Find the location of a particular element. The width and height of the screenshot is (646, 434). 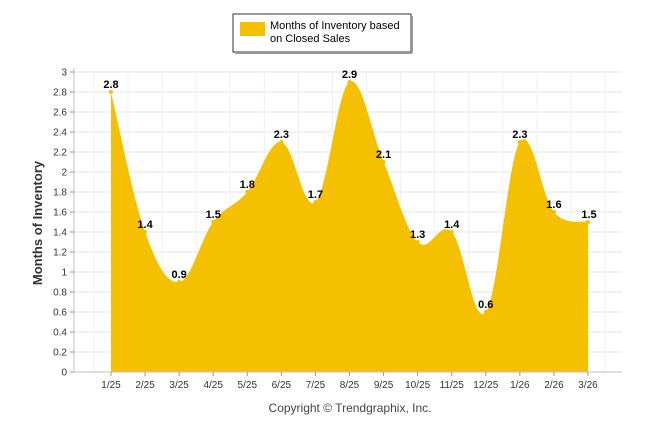

y-tick-label: 2.8 is located at coordinates (60, 93).